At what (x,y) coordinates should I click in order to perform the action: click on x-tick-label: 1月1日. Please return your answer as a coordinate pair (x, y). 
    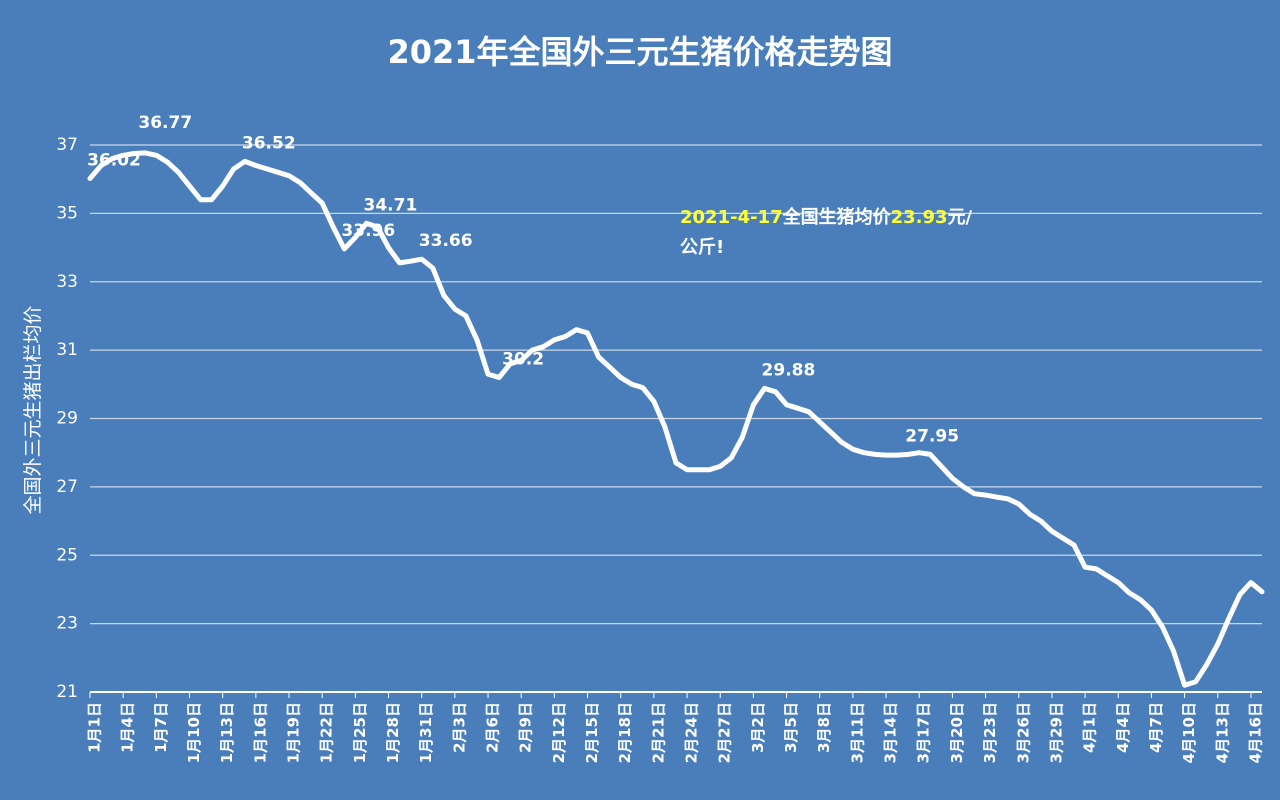
    Looking at the image, I should click on (95, 727).